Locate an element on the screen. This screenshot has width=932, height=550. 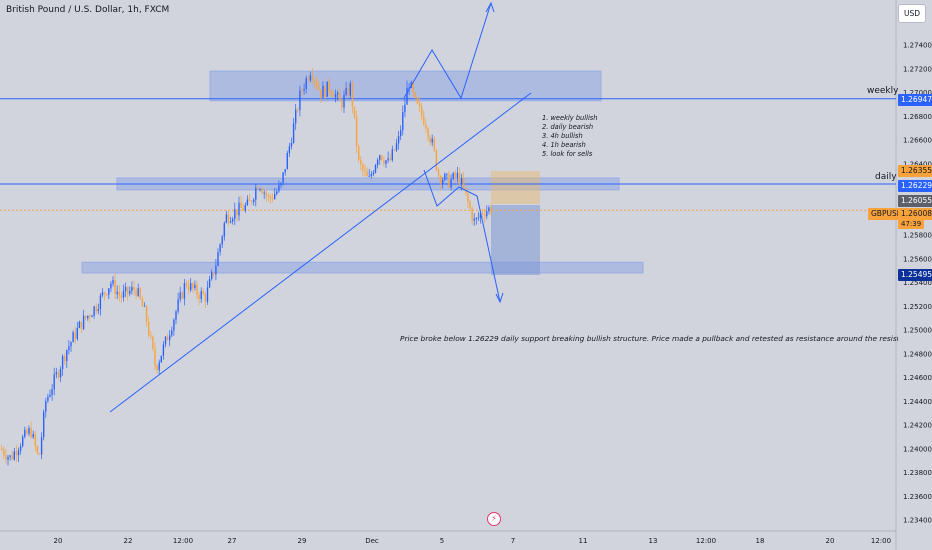
x-tick-label: 12:00 is located at coordinates (706, 541).